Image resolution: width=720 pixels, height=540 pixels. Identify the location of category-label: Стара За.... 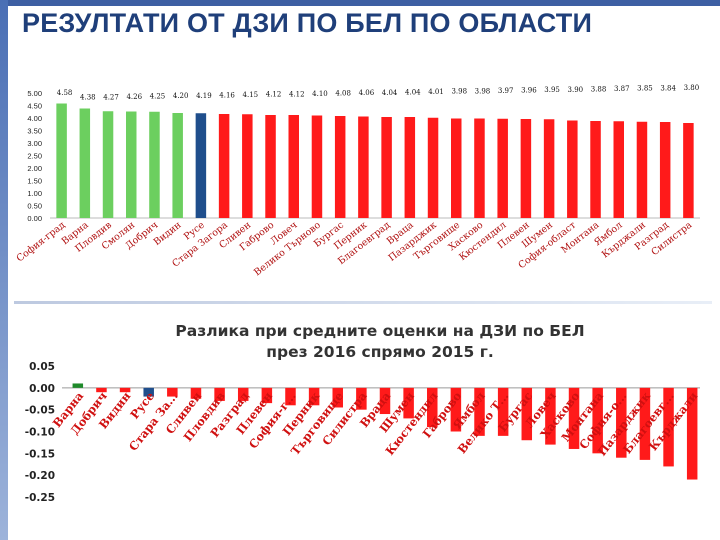
(153, 421).